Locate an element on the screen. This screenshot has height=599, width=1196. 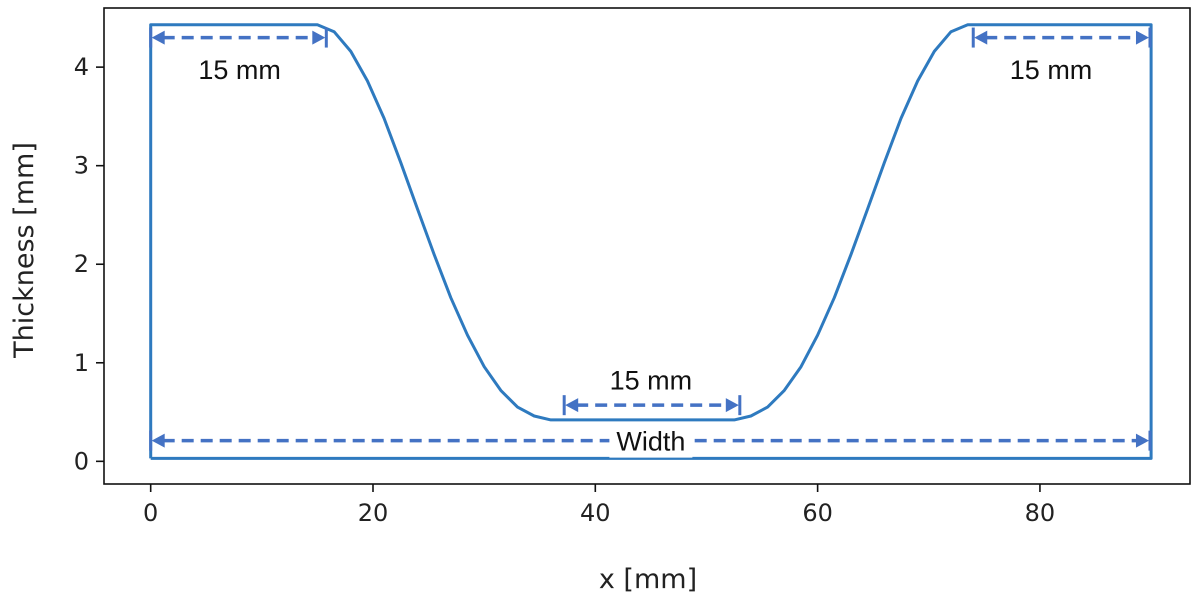
dimension-label-backdrop is located at coordinates (651, 441).